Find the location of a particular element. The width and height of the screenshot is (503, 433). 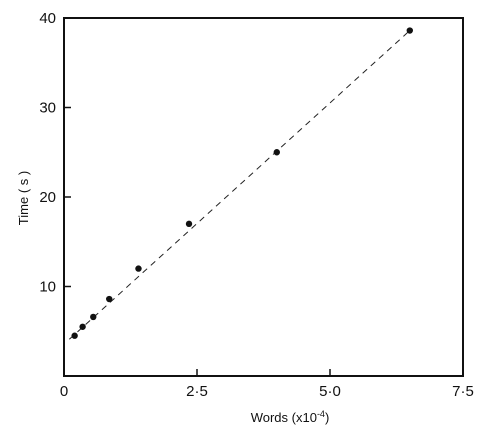

y-axis-label: Time ( s ) is located at coordinates (23, 198).